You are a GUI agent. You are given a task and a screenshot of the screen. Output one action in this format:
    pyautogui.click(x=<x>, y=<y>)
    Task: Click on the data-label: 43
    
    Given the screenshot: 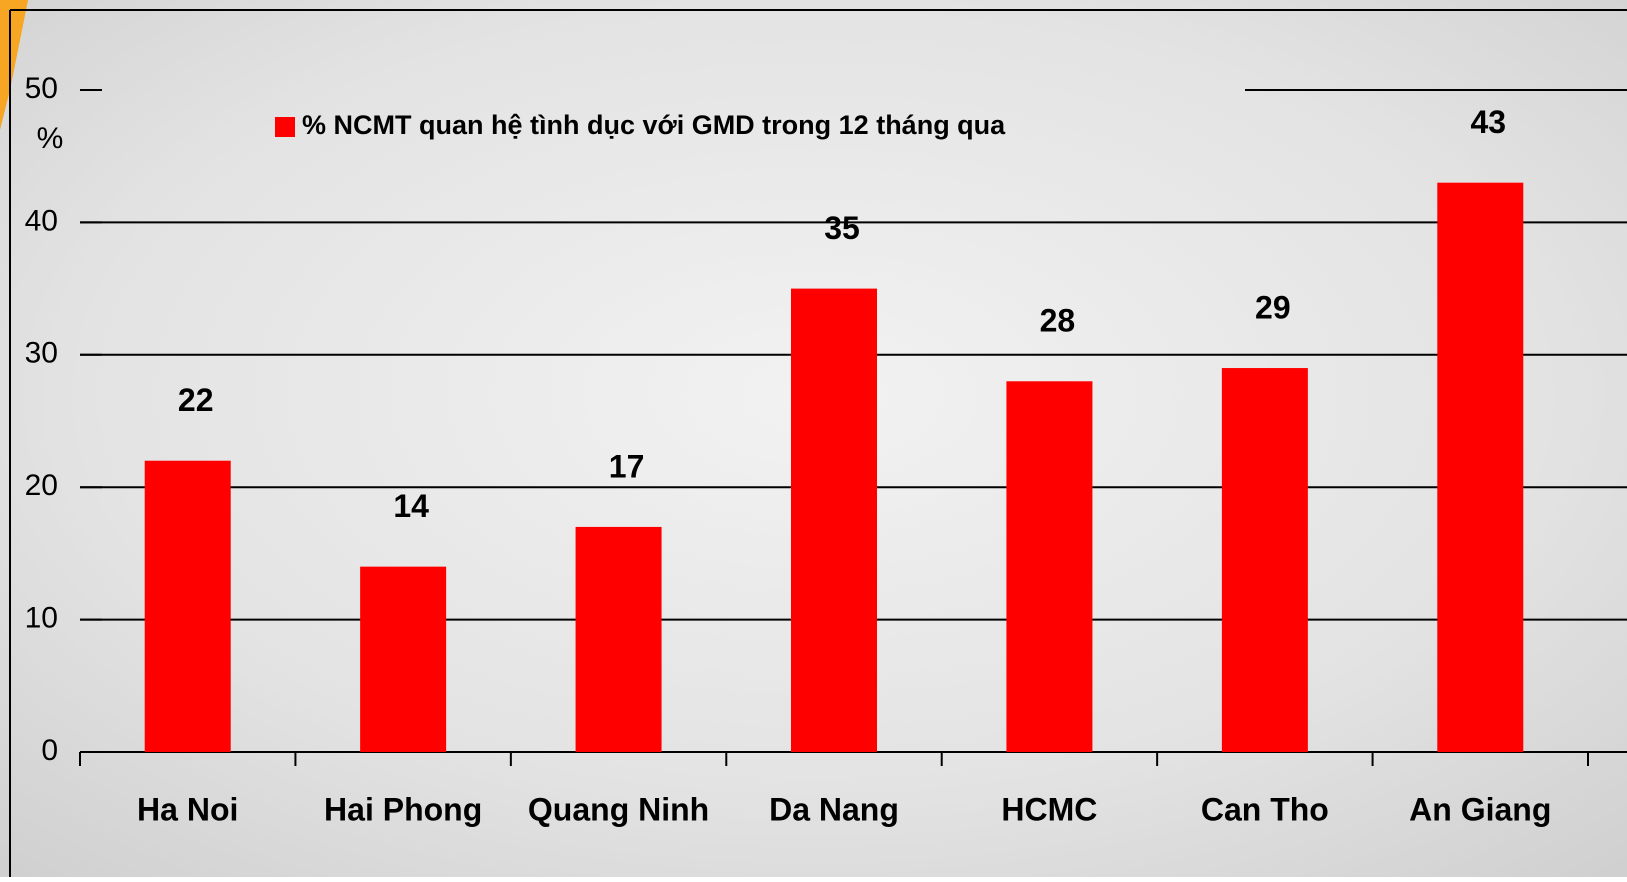 What is the action you would take?
    pyautogui.click(x=1488, y=122)
    